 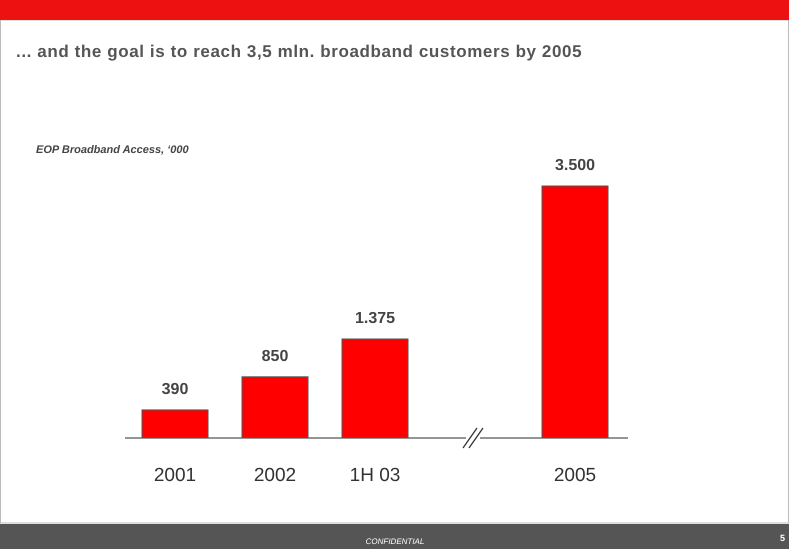 What do you see at coordinates (275, 475) in the screenshot?
I see `x-tick-label: 2002` at bounding box center [275, 475].